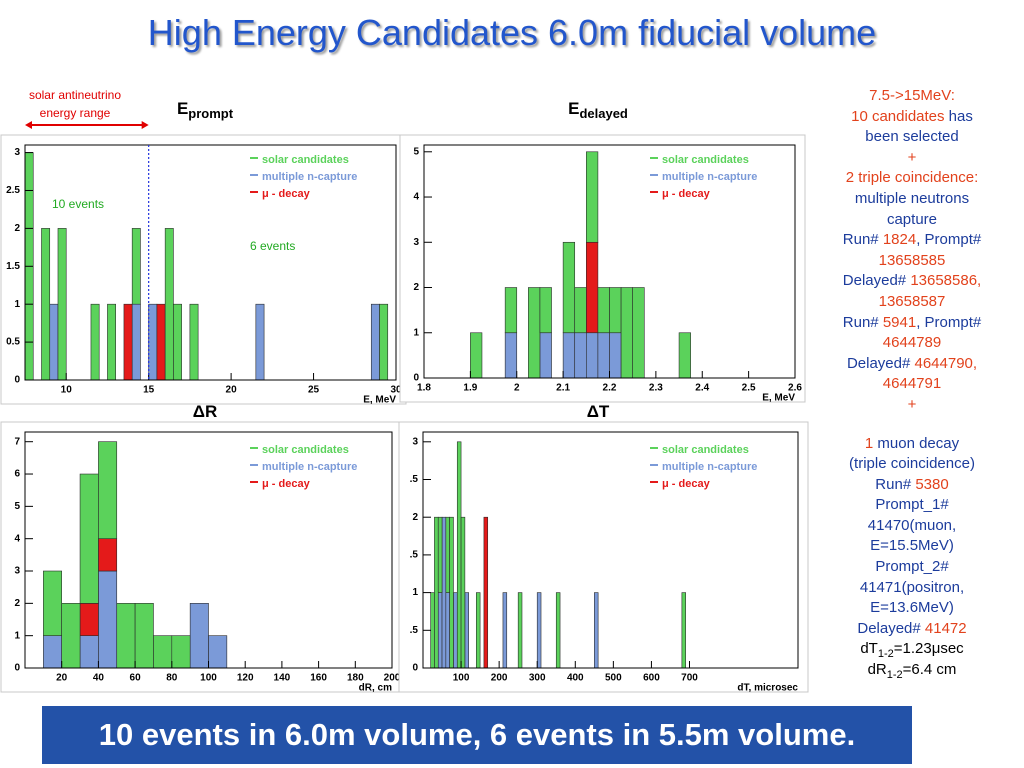  I want to click on x-tick-label: 2.3, so click(656, 388).